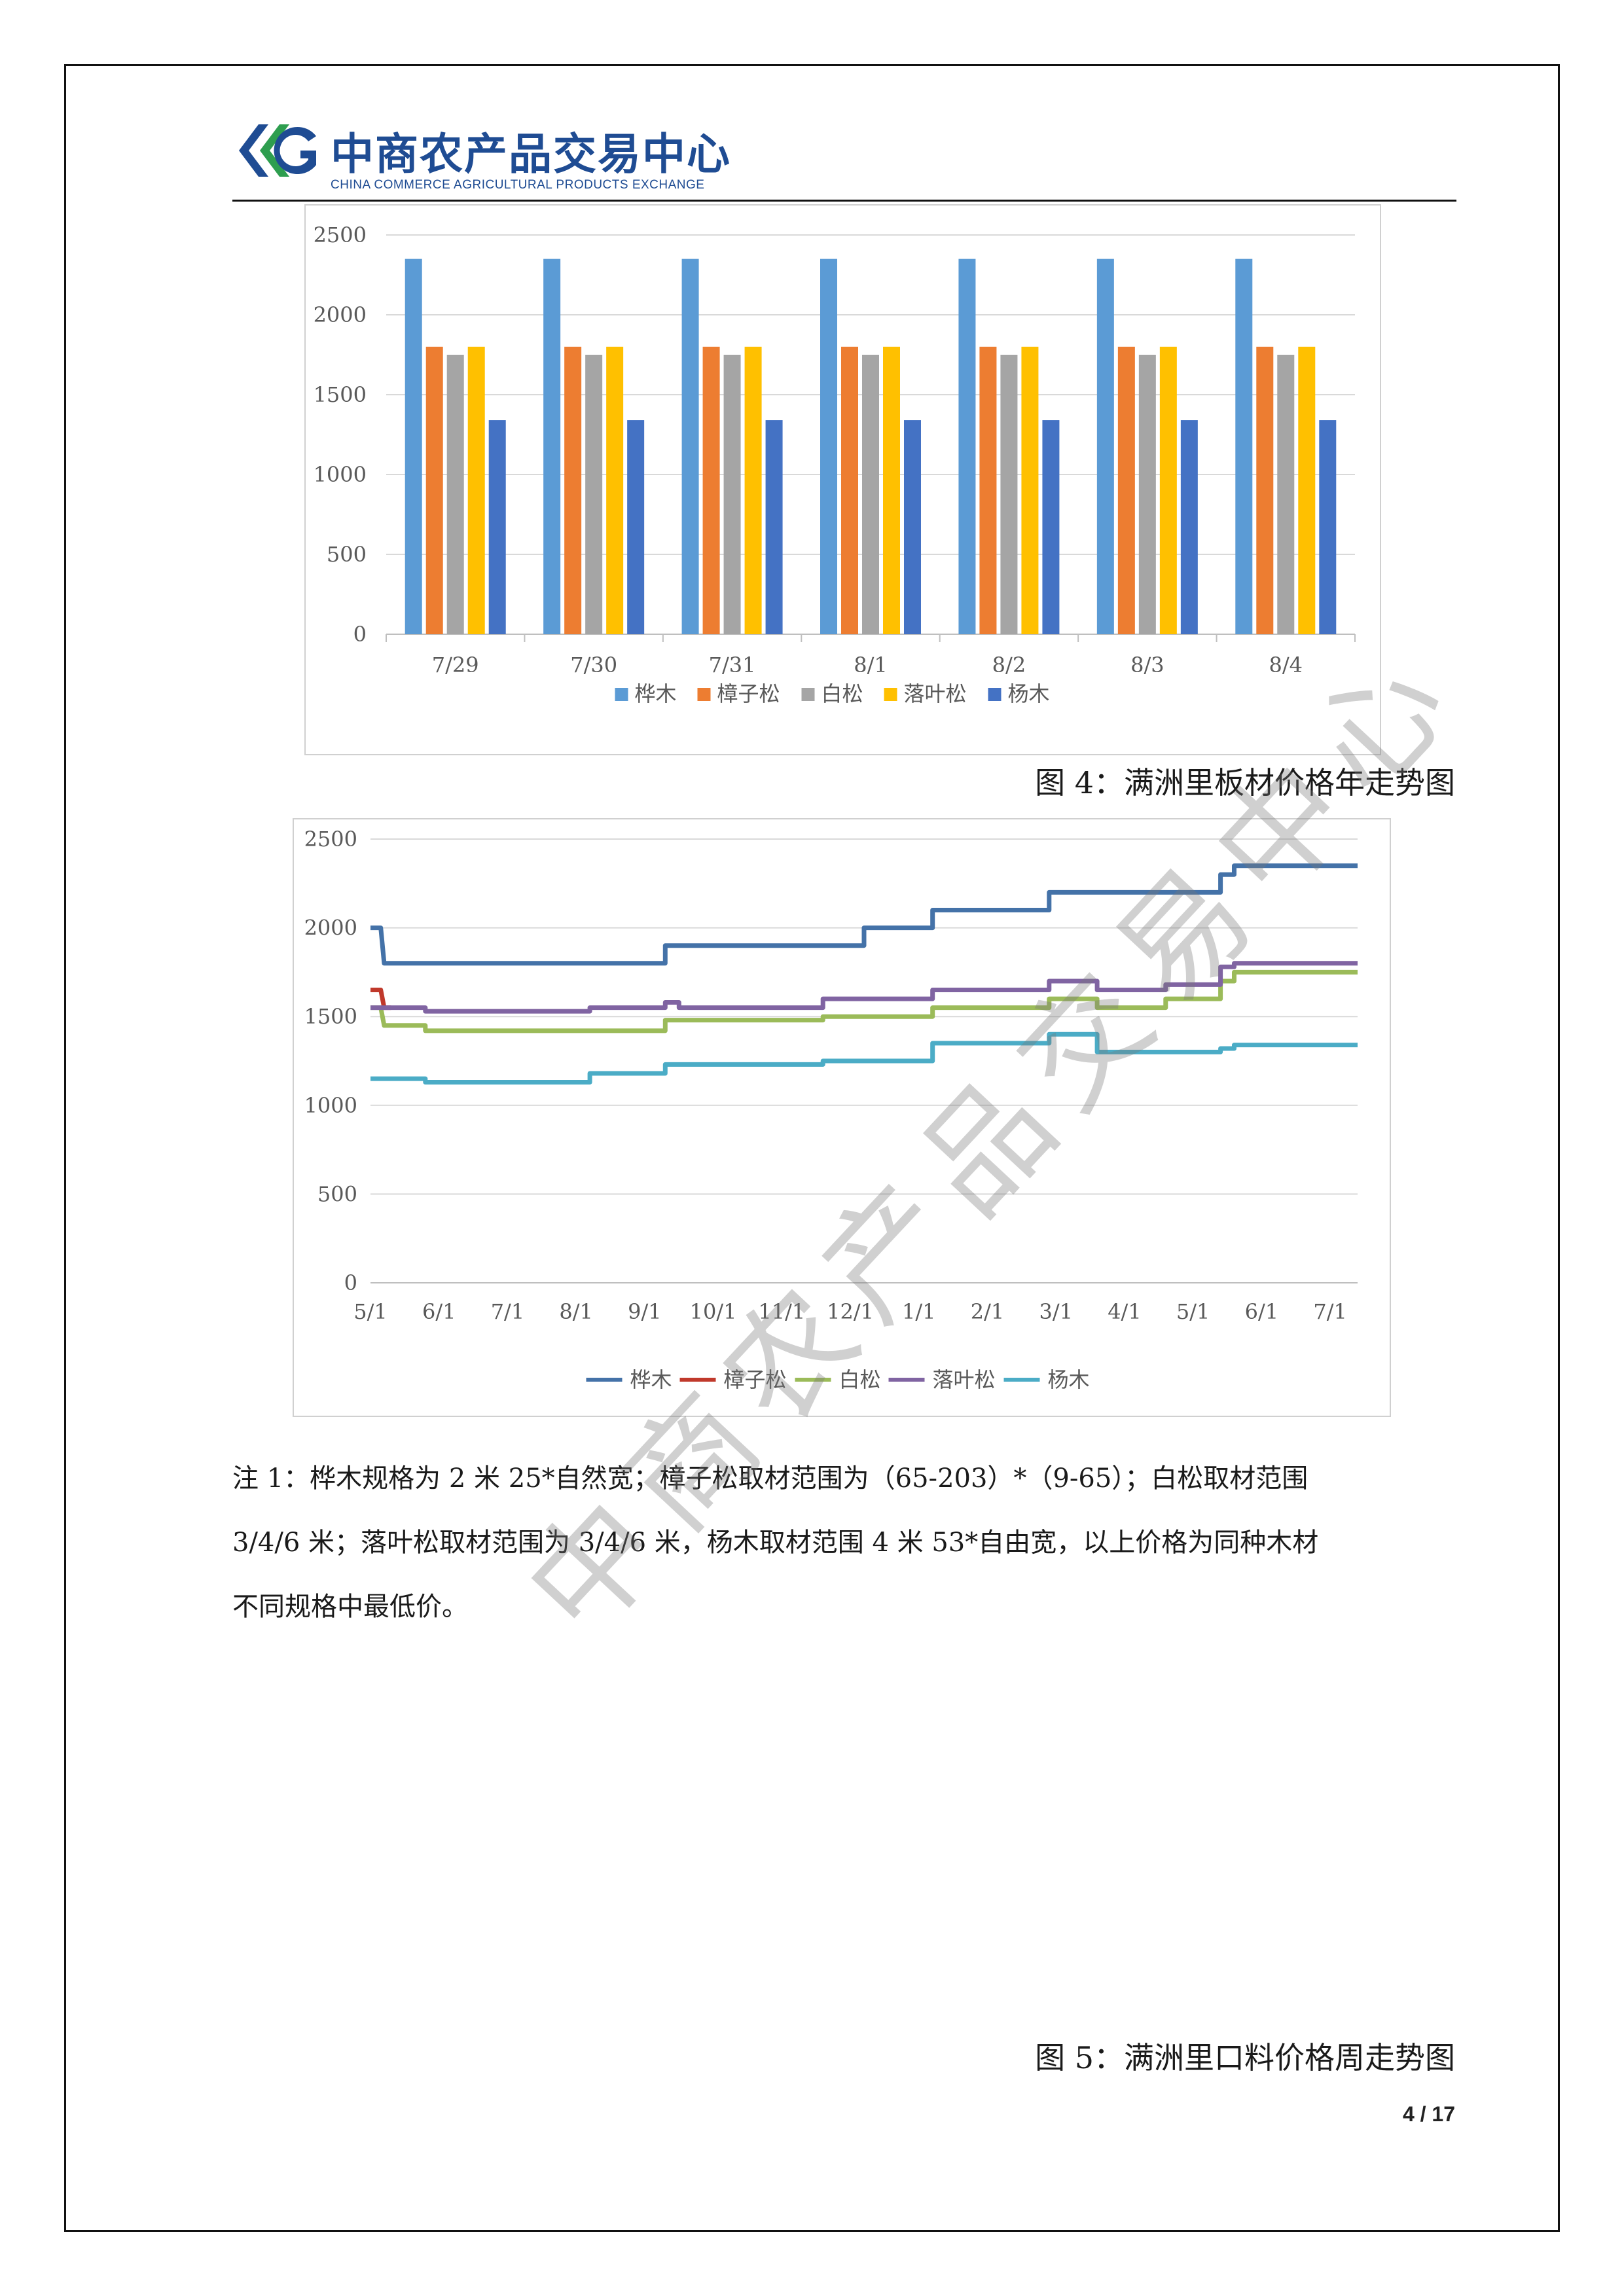  What do you see at coordinates (850, 1311) in the screenshot?
I see `x-tick-label: 12/1` at bounding box center [850, 1311].